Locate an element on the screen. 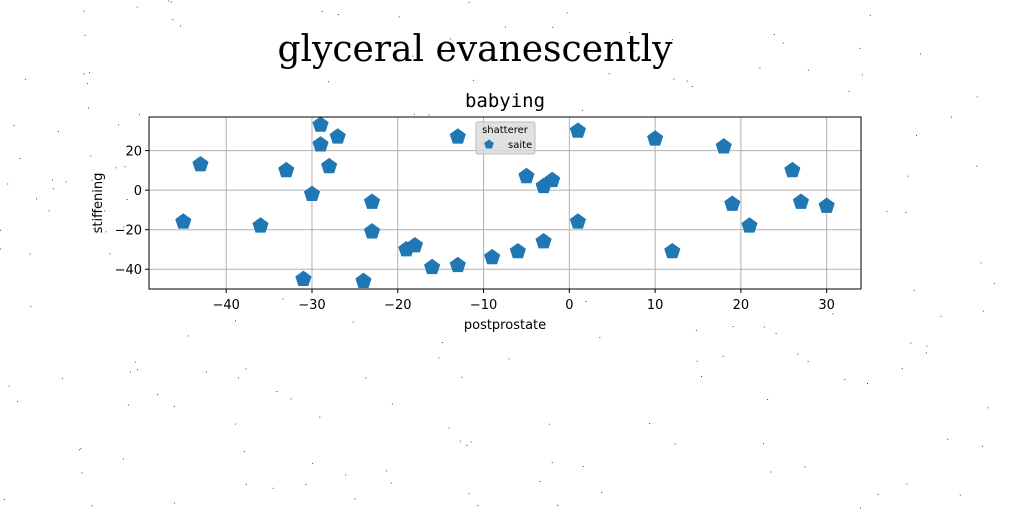  y-tick-label: 0 is located at coordinates (138, 191).